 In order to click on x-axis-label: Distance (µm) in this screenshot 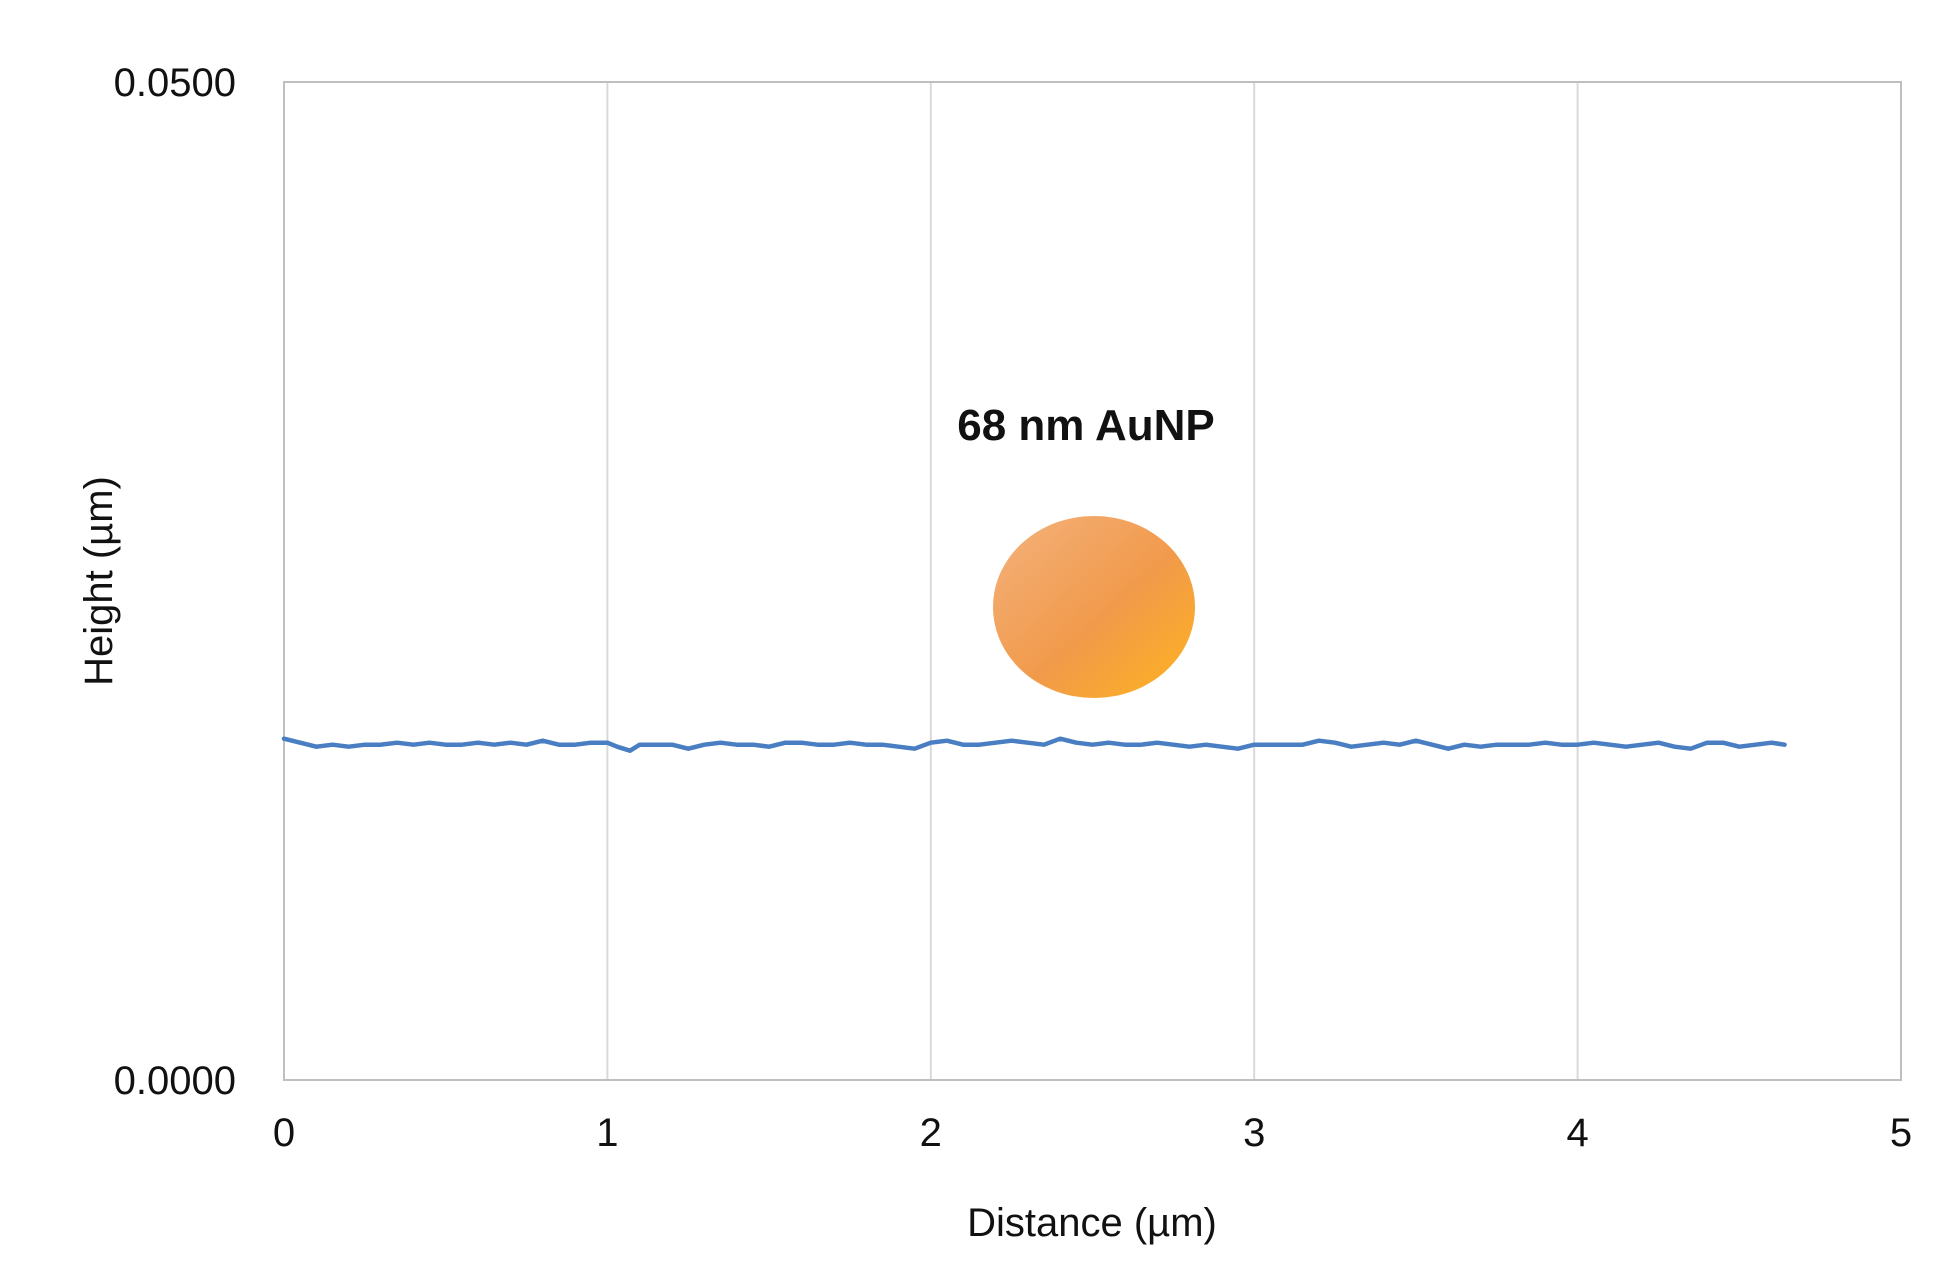, I will do `click(1092, 1223)`.